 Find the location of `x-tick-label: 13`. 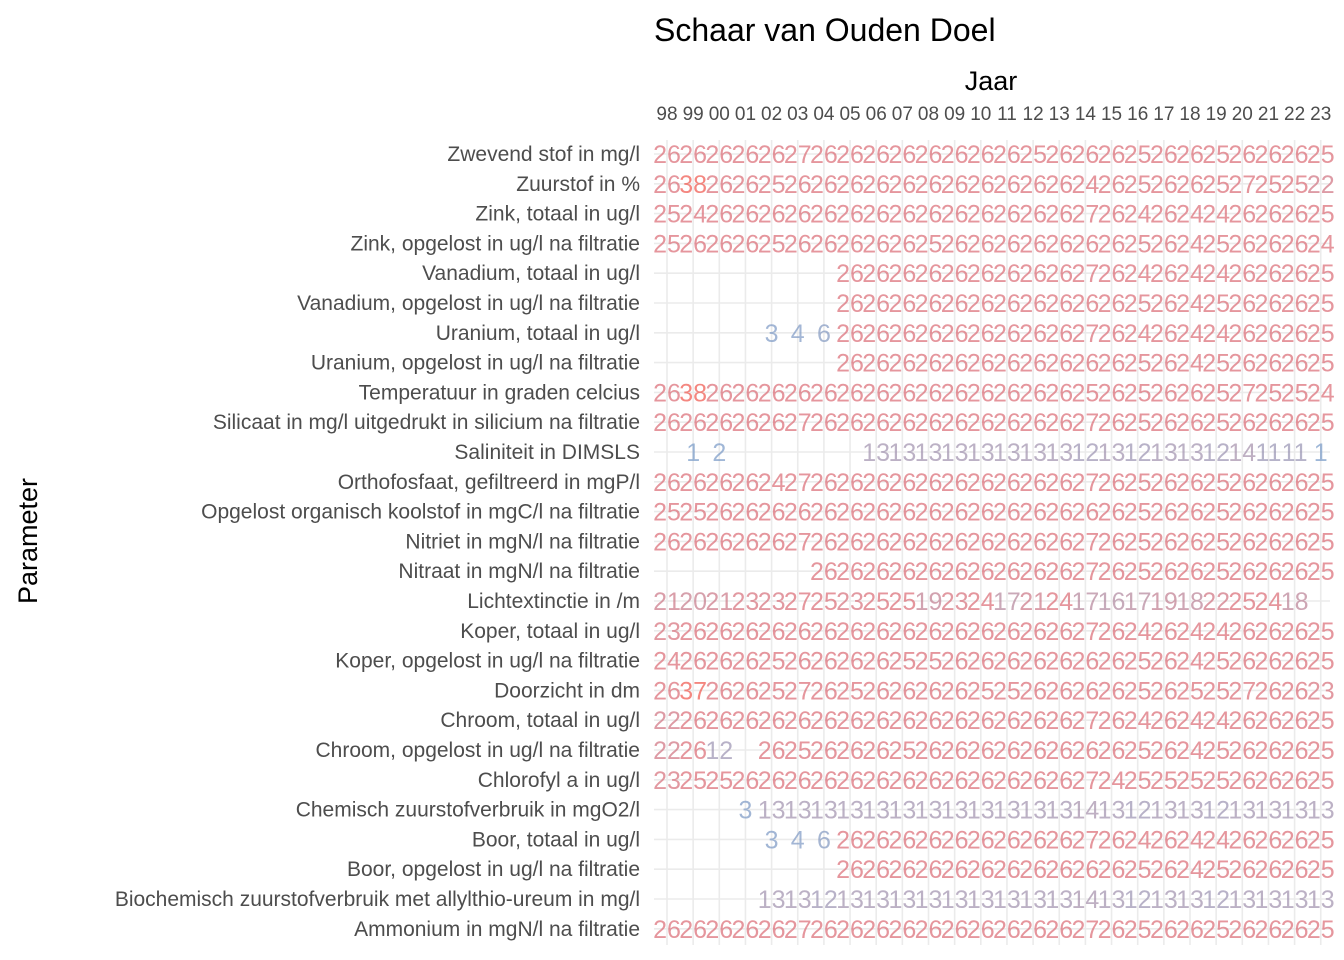

x-tick-label: 13 is located at coordinates (1059, 114).